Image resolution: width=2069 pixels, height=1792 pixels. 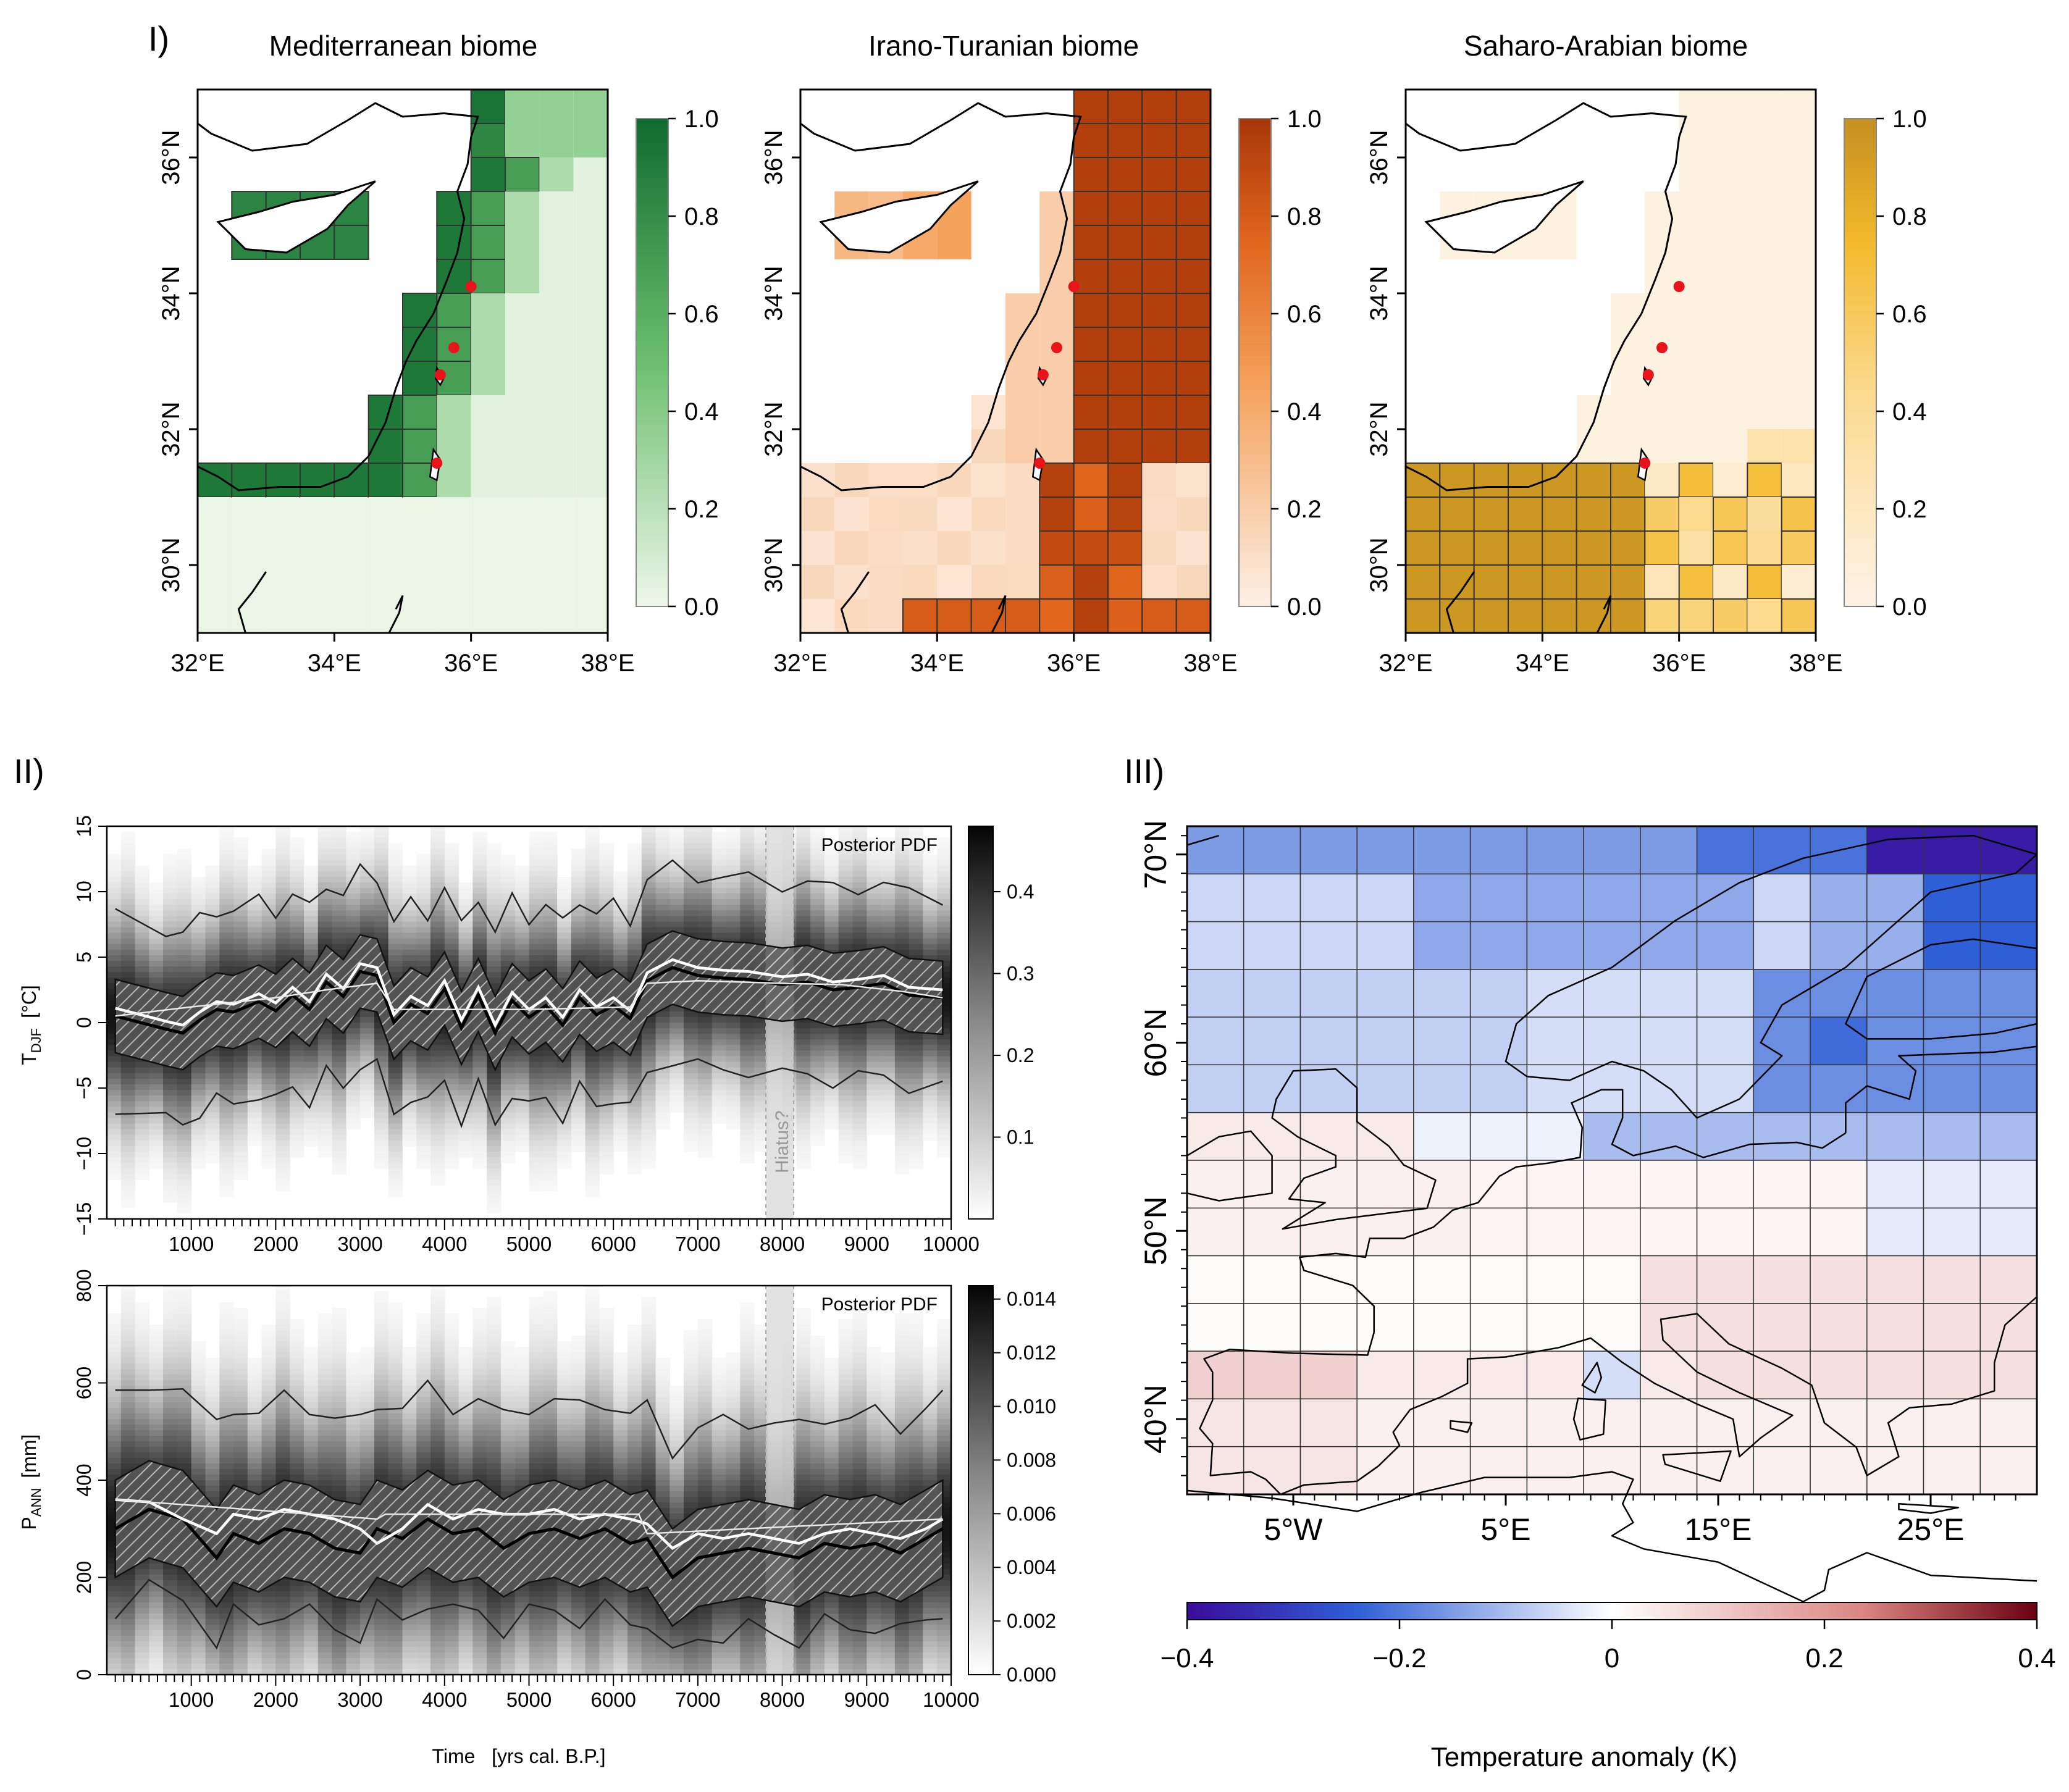 What do you see at coordinates (1645, 463) in the screenshot?
I see `site-marker` at bounding box center [1645, 463].